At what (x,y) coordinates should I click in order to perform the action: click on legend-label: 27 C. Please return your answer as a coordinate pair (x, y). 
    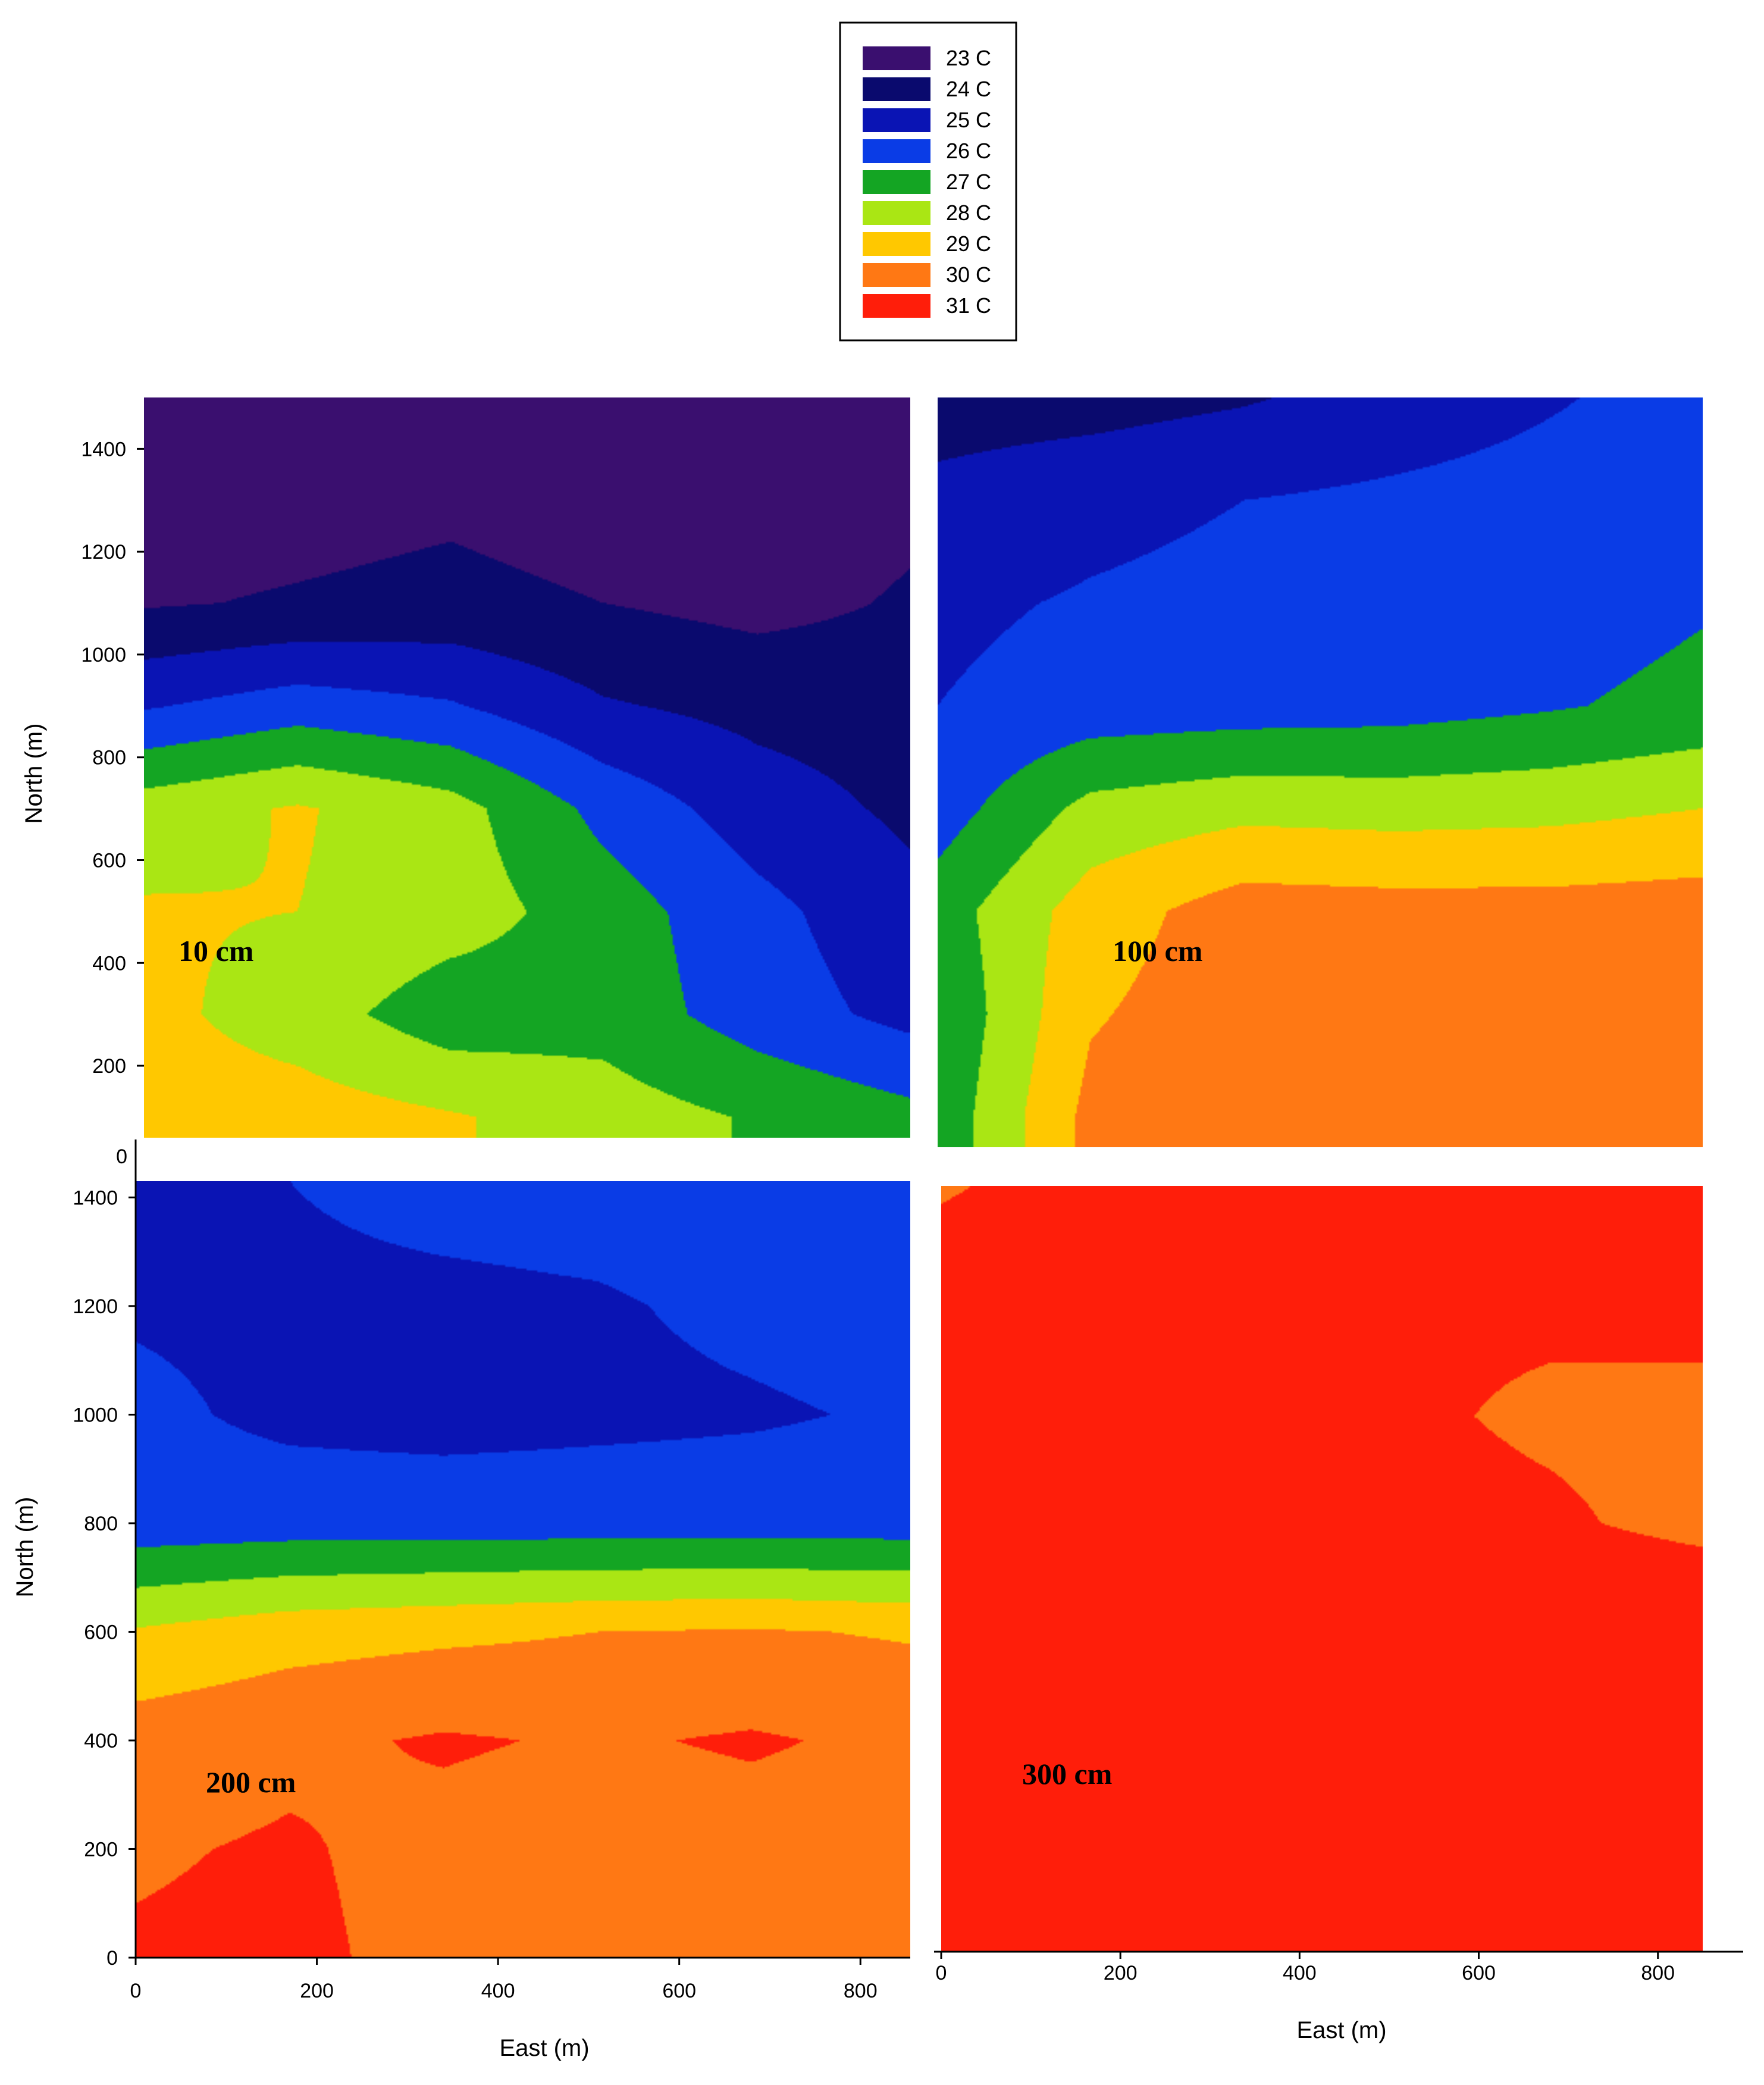
    Looking at the image, I should click on (968, 182).